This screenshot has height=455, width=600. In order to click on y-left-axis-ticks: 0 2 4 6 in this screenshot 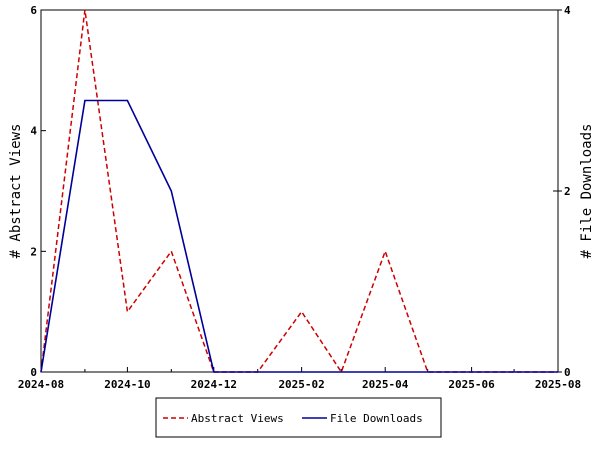, I will do `click(38, 191)`.